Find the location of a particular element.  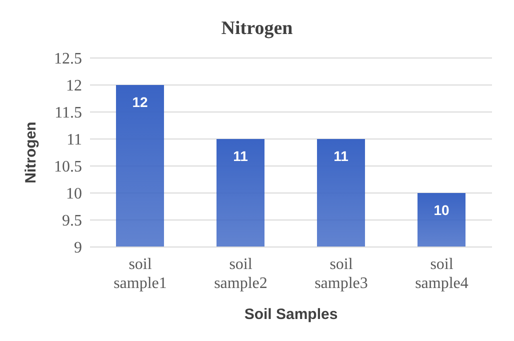

y-tick-label: 9.5 is located at coordinates (72, 221).